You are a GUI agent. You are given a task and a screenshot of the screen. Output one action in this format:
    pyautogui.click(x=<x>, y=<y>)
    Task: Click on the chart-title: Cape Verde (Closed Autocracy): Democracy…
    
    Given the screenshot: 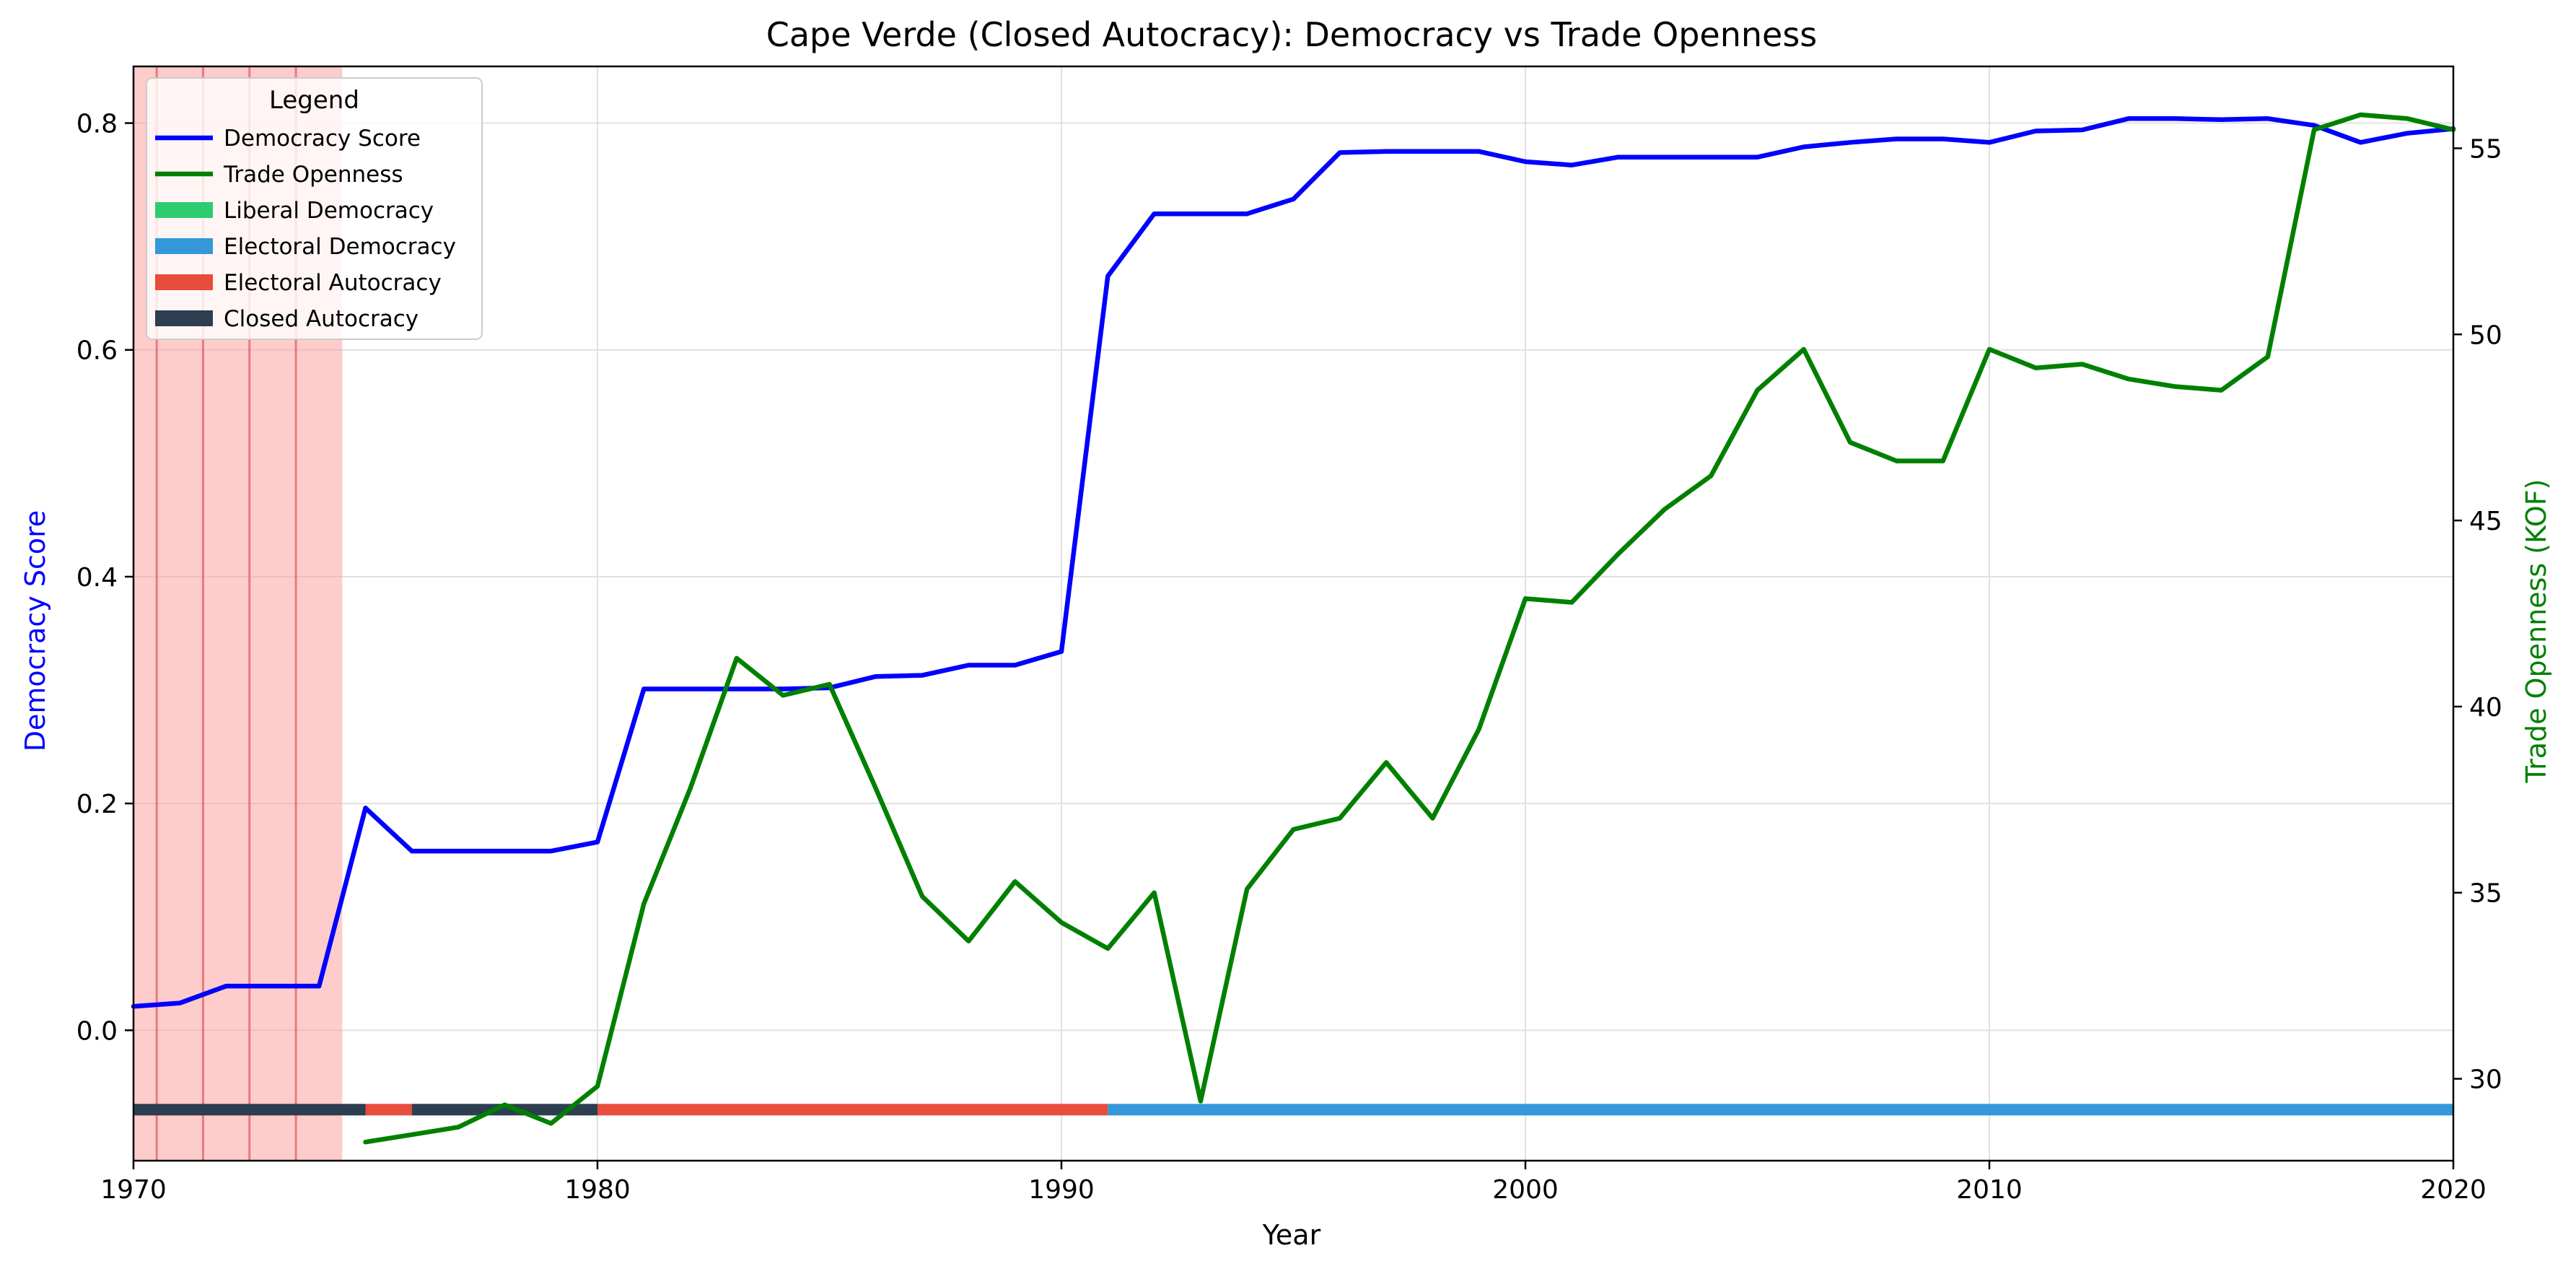 What is the action you would take?
    pyautogui.click(x=1292, y=34)
    